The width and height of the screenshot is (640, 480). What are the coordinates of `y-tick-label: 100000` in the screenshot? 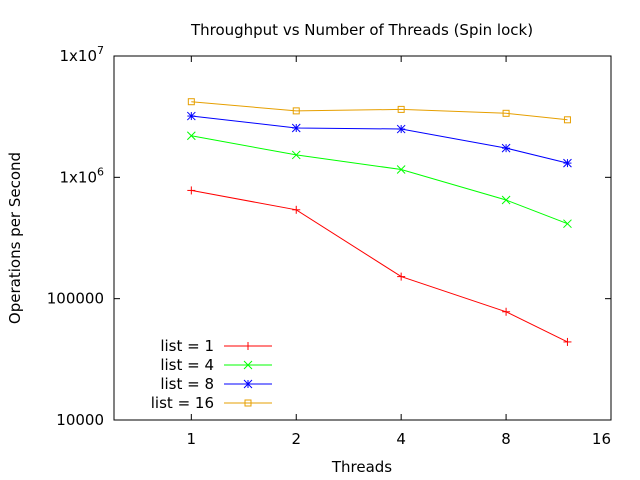 It's located at (75, 299).